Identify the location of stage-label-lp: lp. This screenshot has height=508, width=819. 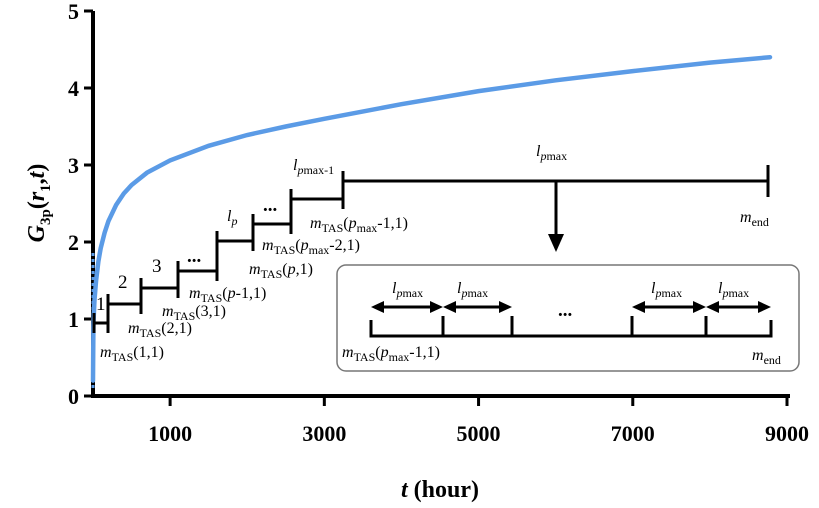
(232, 218).